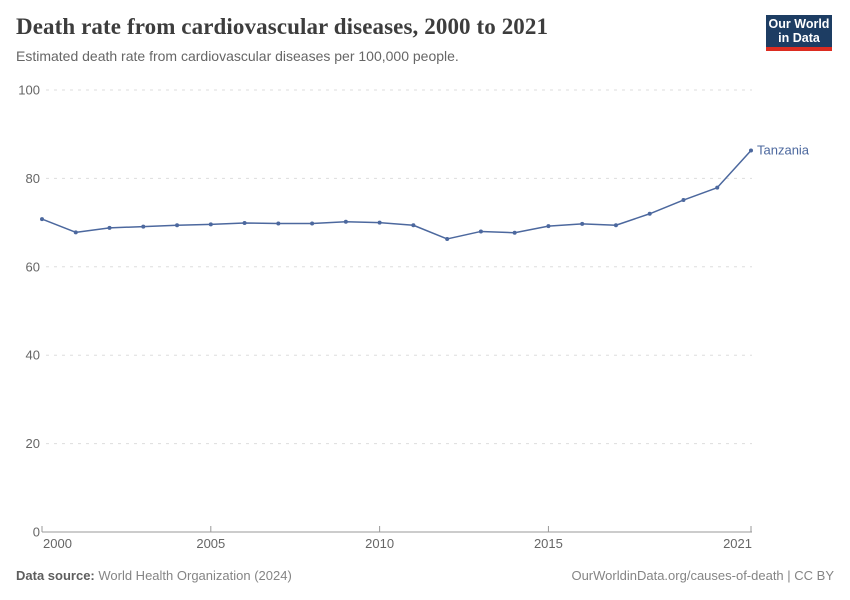 This screenshot has width=850, height=600. Describe the element at coordinates (33, 266) in the screenshot. I see `y-tick-label-60: 60` at that location.